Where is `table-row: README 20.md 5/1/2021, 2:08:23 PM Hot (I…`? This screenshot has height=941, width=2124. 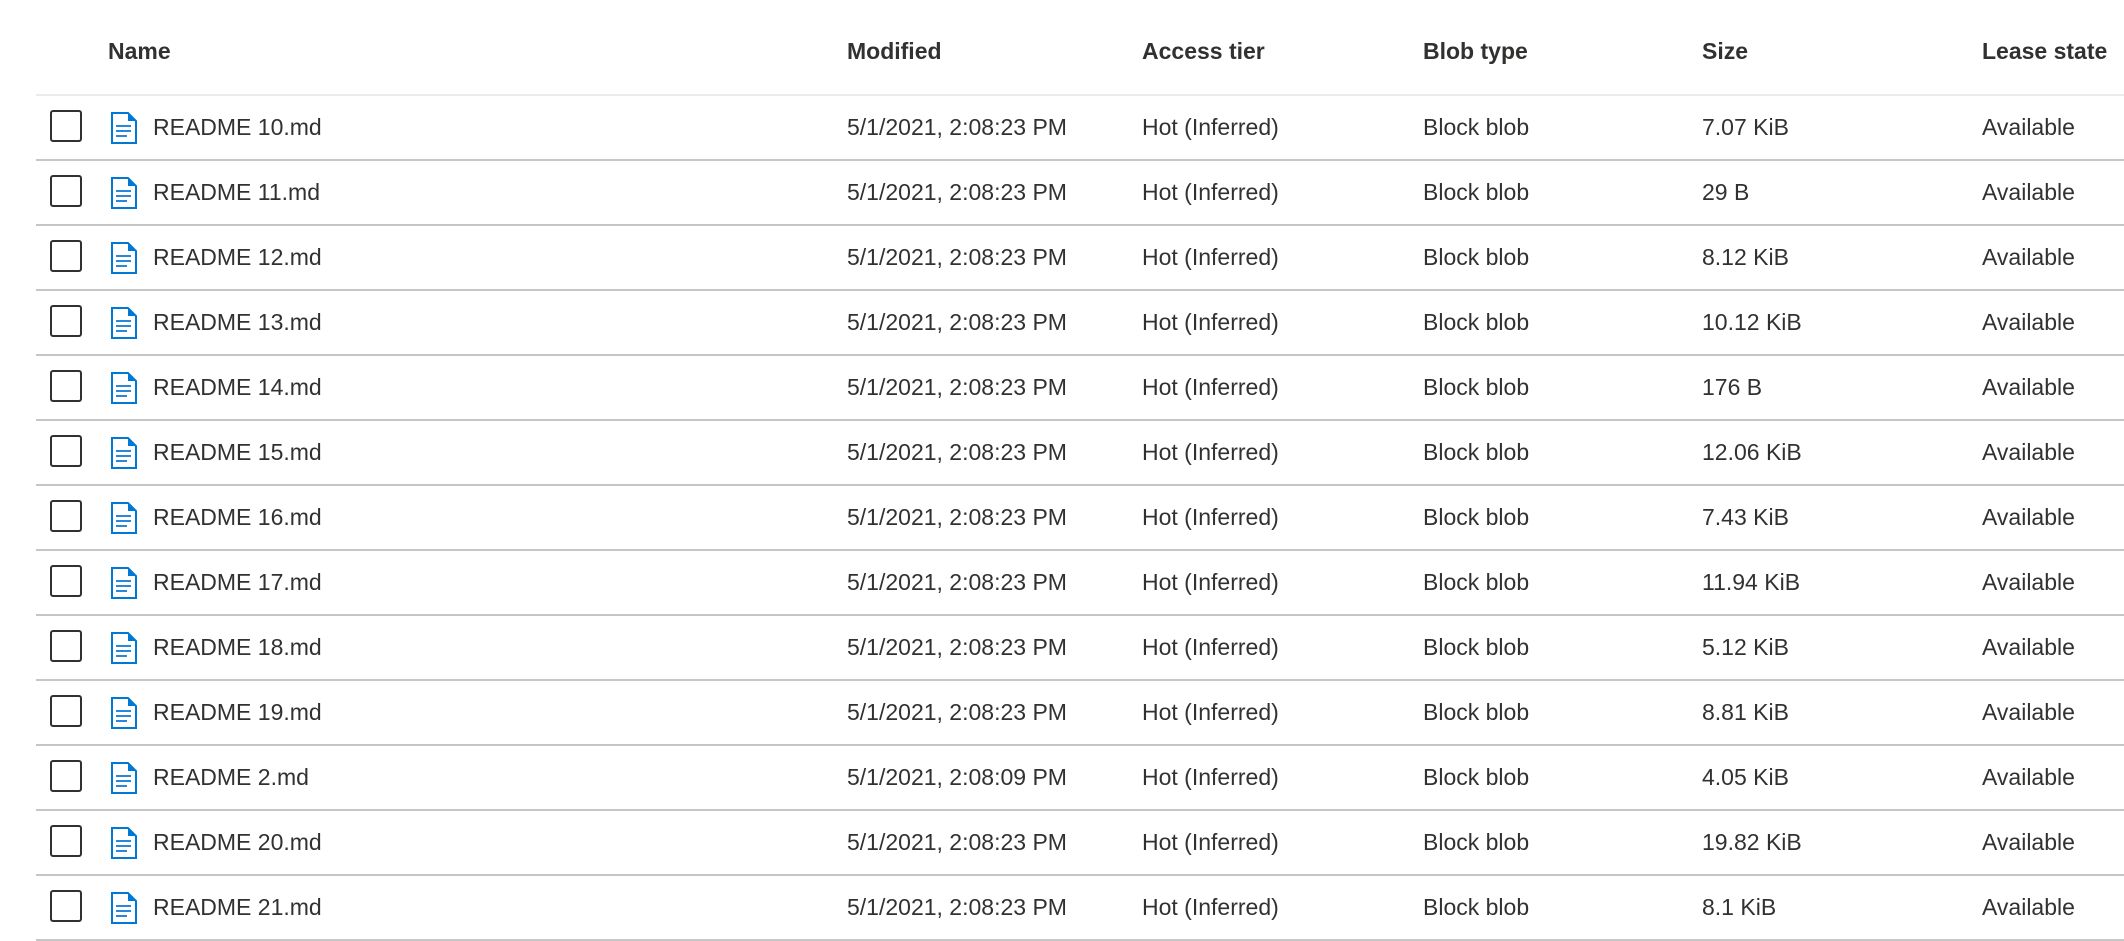 table-row: README 20.md 5/1/2021, 2:08:23 PM Hot (I… is located at coordinates (1080, 843).